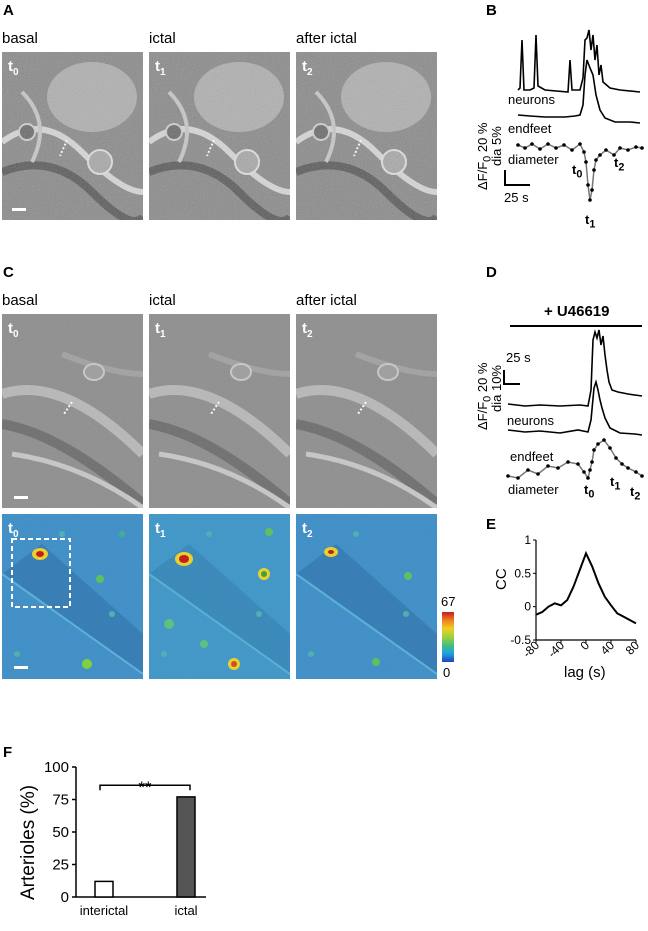 The width and height of the screenshot is (648, 931). I want to click on panel-b-t2: t2, so click(619, 164).